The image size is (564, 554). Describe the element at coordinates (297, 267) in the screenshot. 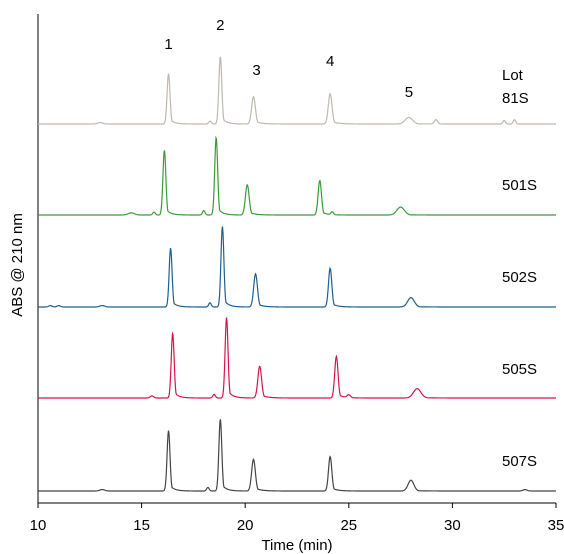

I see `trace-502s` at that location.